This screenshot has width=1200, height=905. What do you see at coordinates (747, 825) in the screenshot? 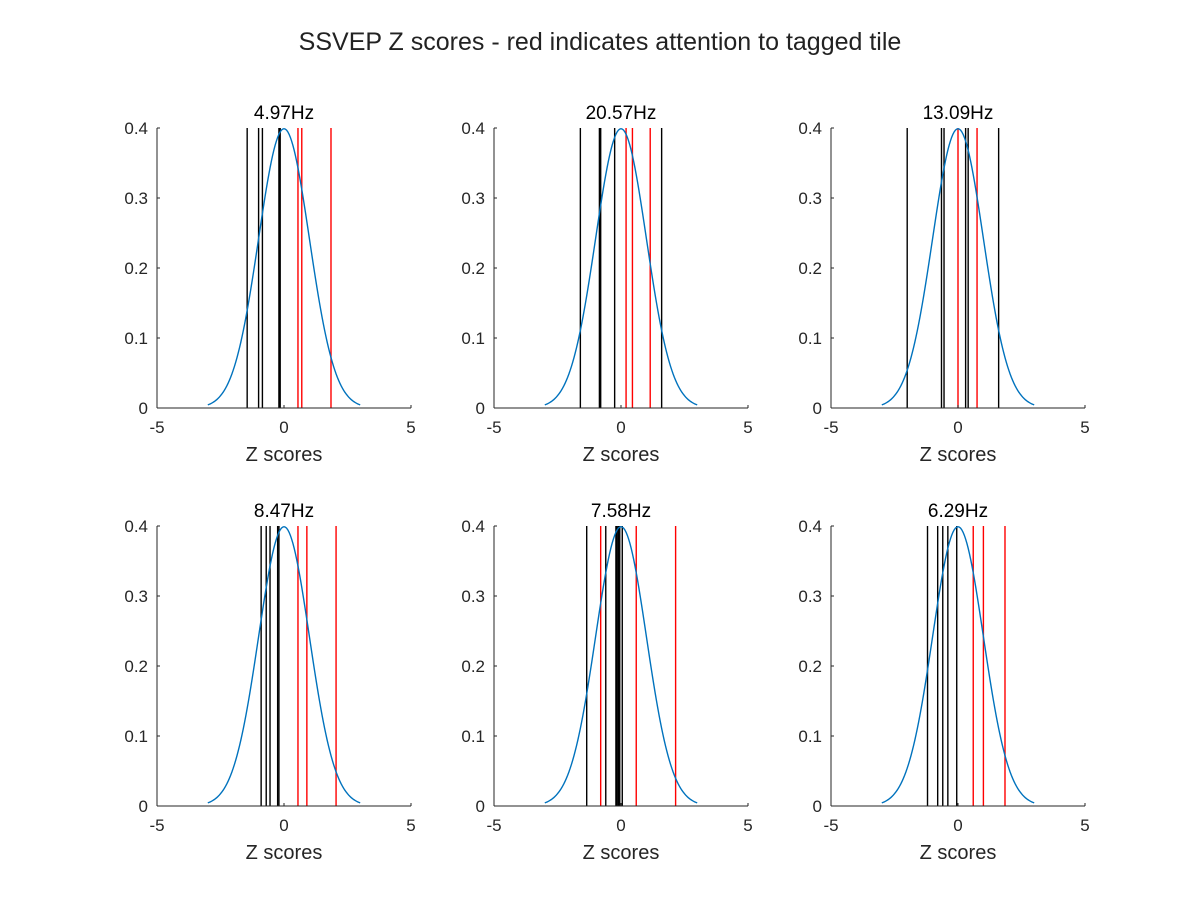
I see `panel-5-x-tick-label-3: 5` at bounding box center [747, 825].